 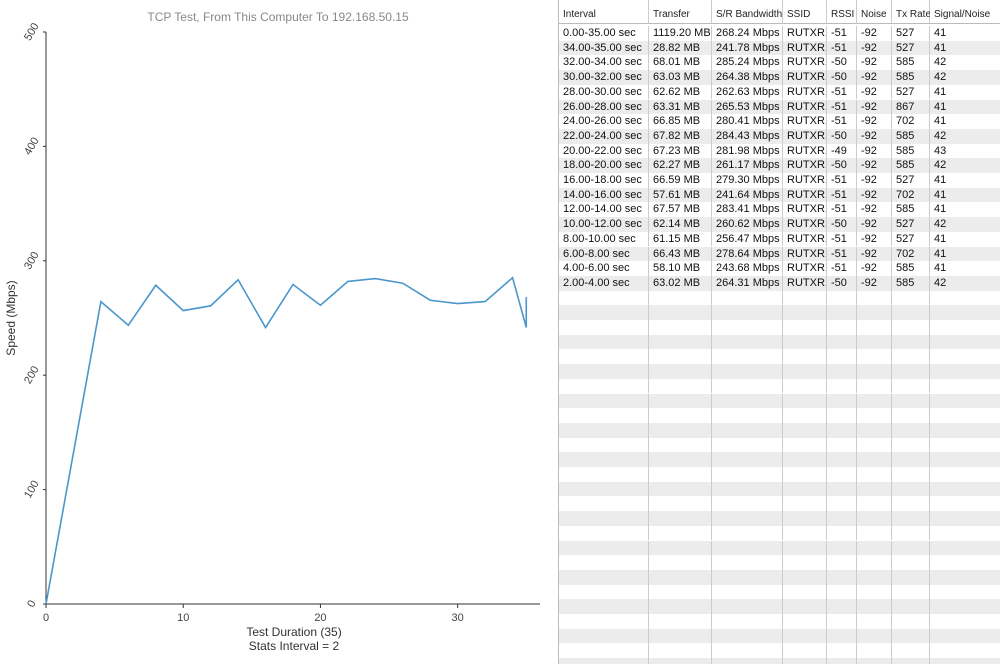 What do you see at coordinates (604, 92) in the screenshot?
I see `table-cell: 28.00-30.00 sec` at bounding box center [604, 92].